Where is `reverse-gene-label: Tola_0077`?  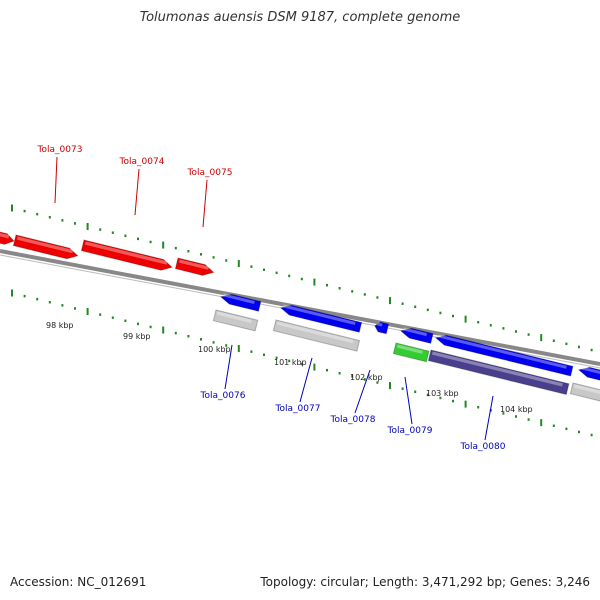
reverse-gene-label: Tola_0077 is located at coordinates (298, 409).